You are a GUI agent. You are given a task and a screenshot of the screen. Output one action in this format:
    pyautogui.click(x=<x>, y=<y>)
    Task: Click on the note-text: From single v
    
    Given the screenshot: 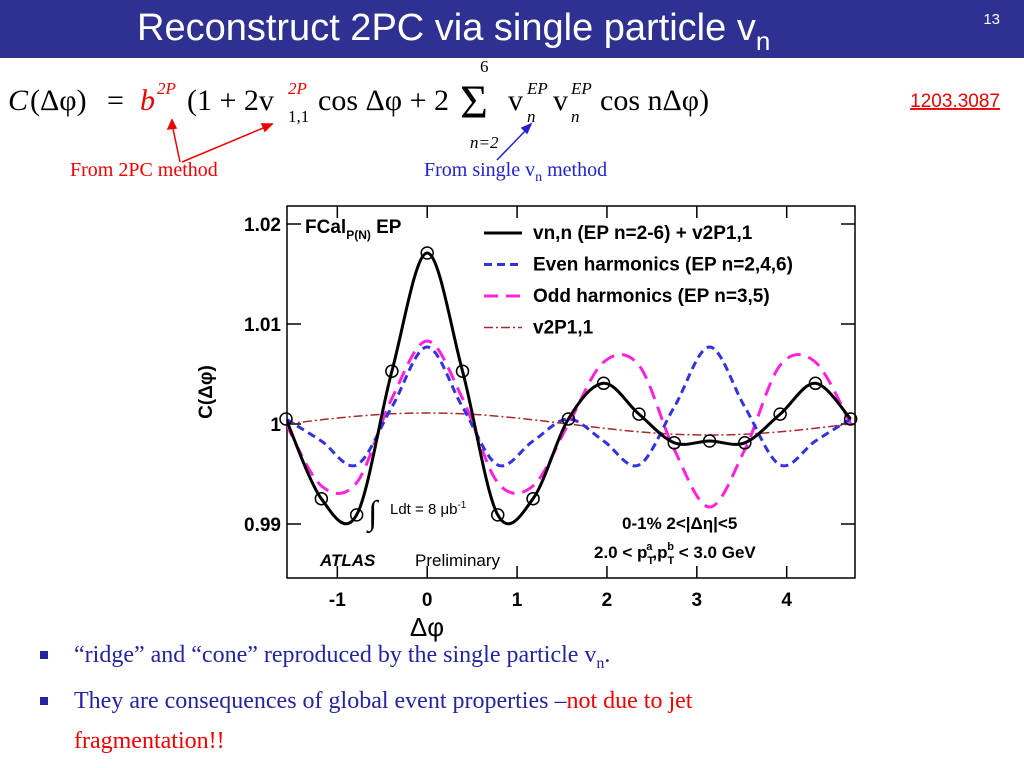 What is the action you would take?
    pyautogui.click(x=479, y=170)
    